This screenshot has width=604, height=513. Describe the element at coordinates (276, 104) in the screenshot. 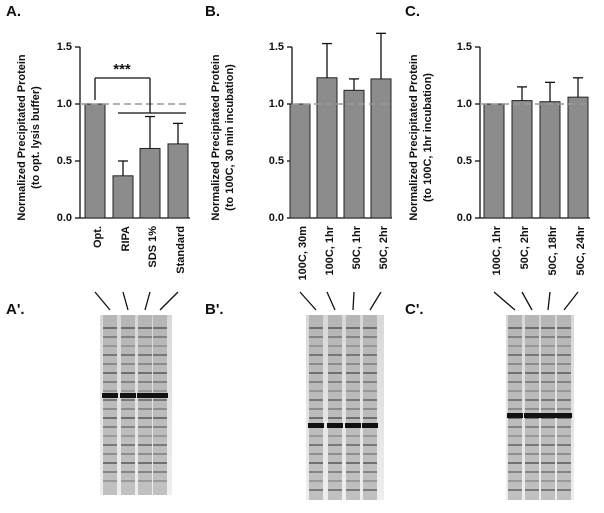

I see `y-tick-label: 1.0` at that location.